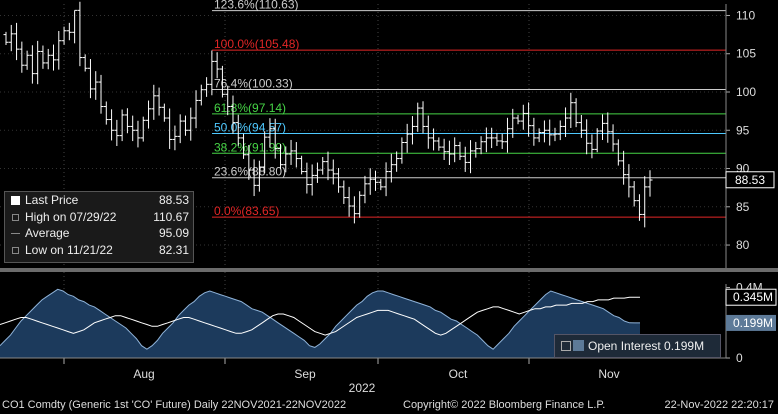 This screenshot has width=778, height=414. I want to click on price-tick-label: 100, so click(746, 92).